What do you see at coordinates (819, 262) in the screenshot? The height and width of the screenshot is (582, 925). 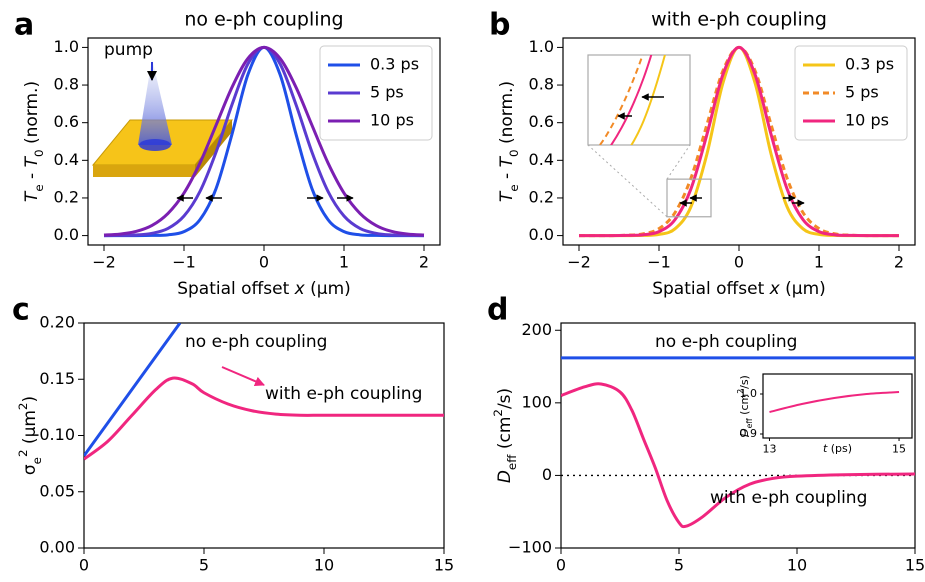 I see `x-tick-label: 1` at bounding box center [819, 262].